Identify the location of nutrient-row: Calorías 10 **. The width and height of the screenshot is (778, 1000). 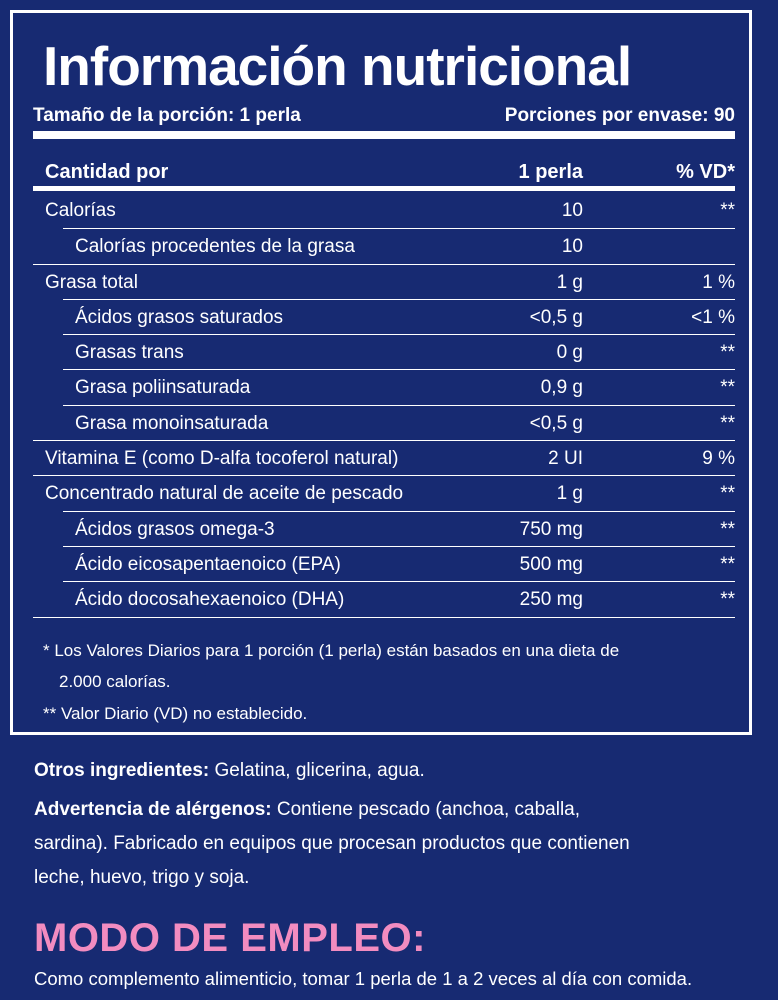
(384, 210).